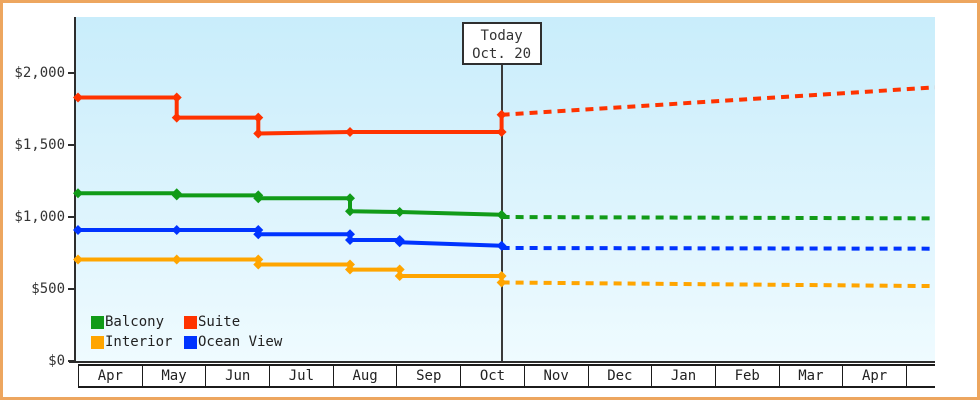  I want to click on y-axis-label: $500, so click(48, 289).